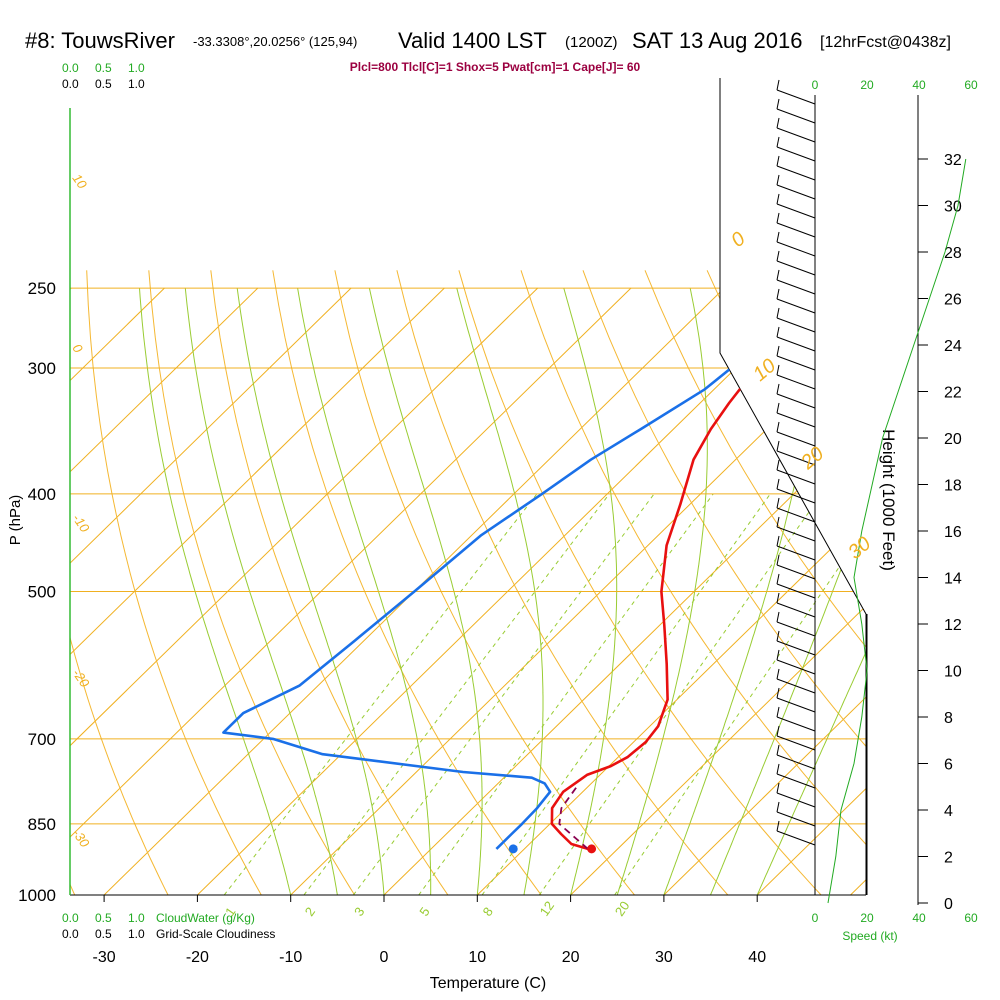 The image size is (1000, 1000). I want to click on mixing-ratio-label: 12, so click(547, 908).